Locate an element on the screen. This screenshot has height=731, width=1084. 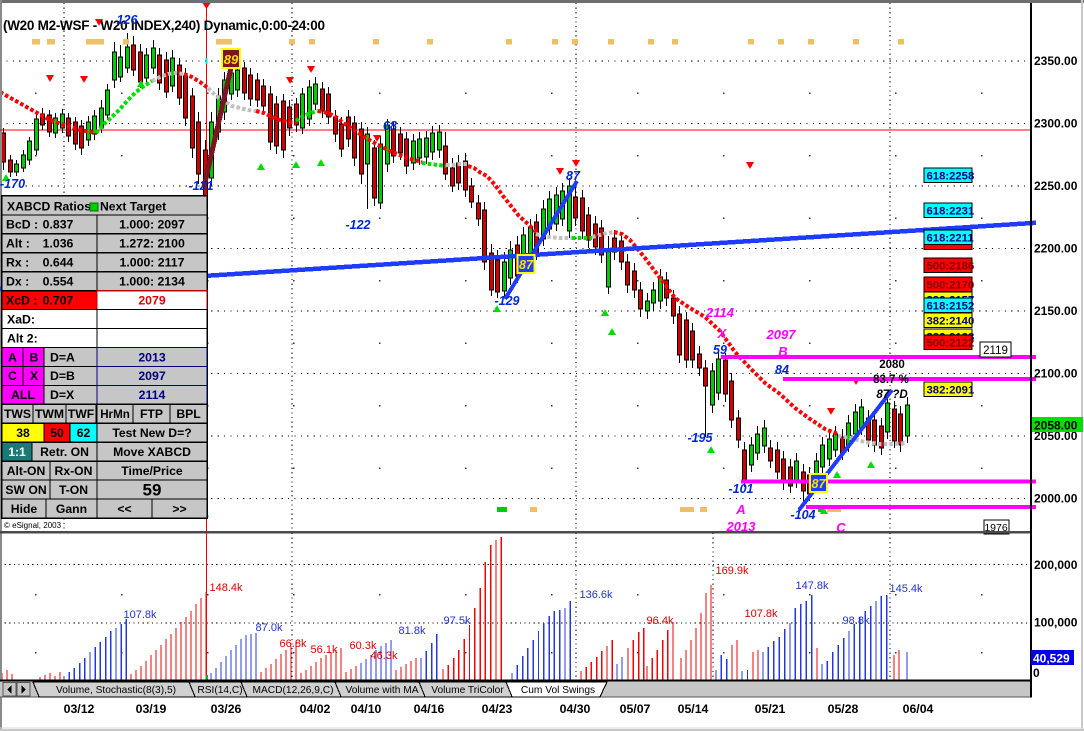
svg-text: 46.3k is located at coordinates (384, 656).